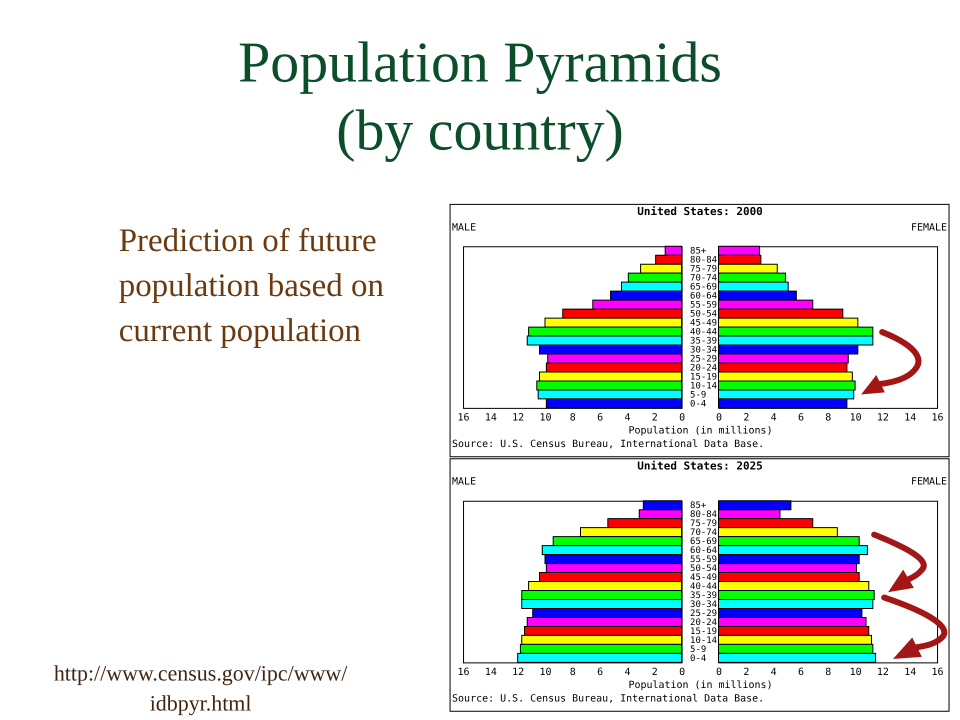 The height and width of the screenshot is (720, 960). Describe the element at coordinates (700, 211) in the screenshot. I see `chart-title: United States: 2000` at that location.